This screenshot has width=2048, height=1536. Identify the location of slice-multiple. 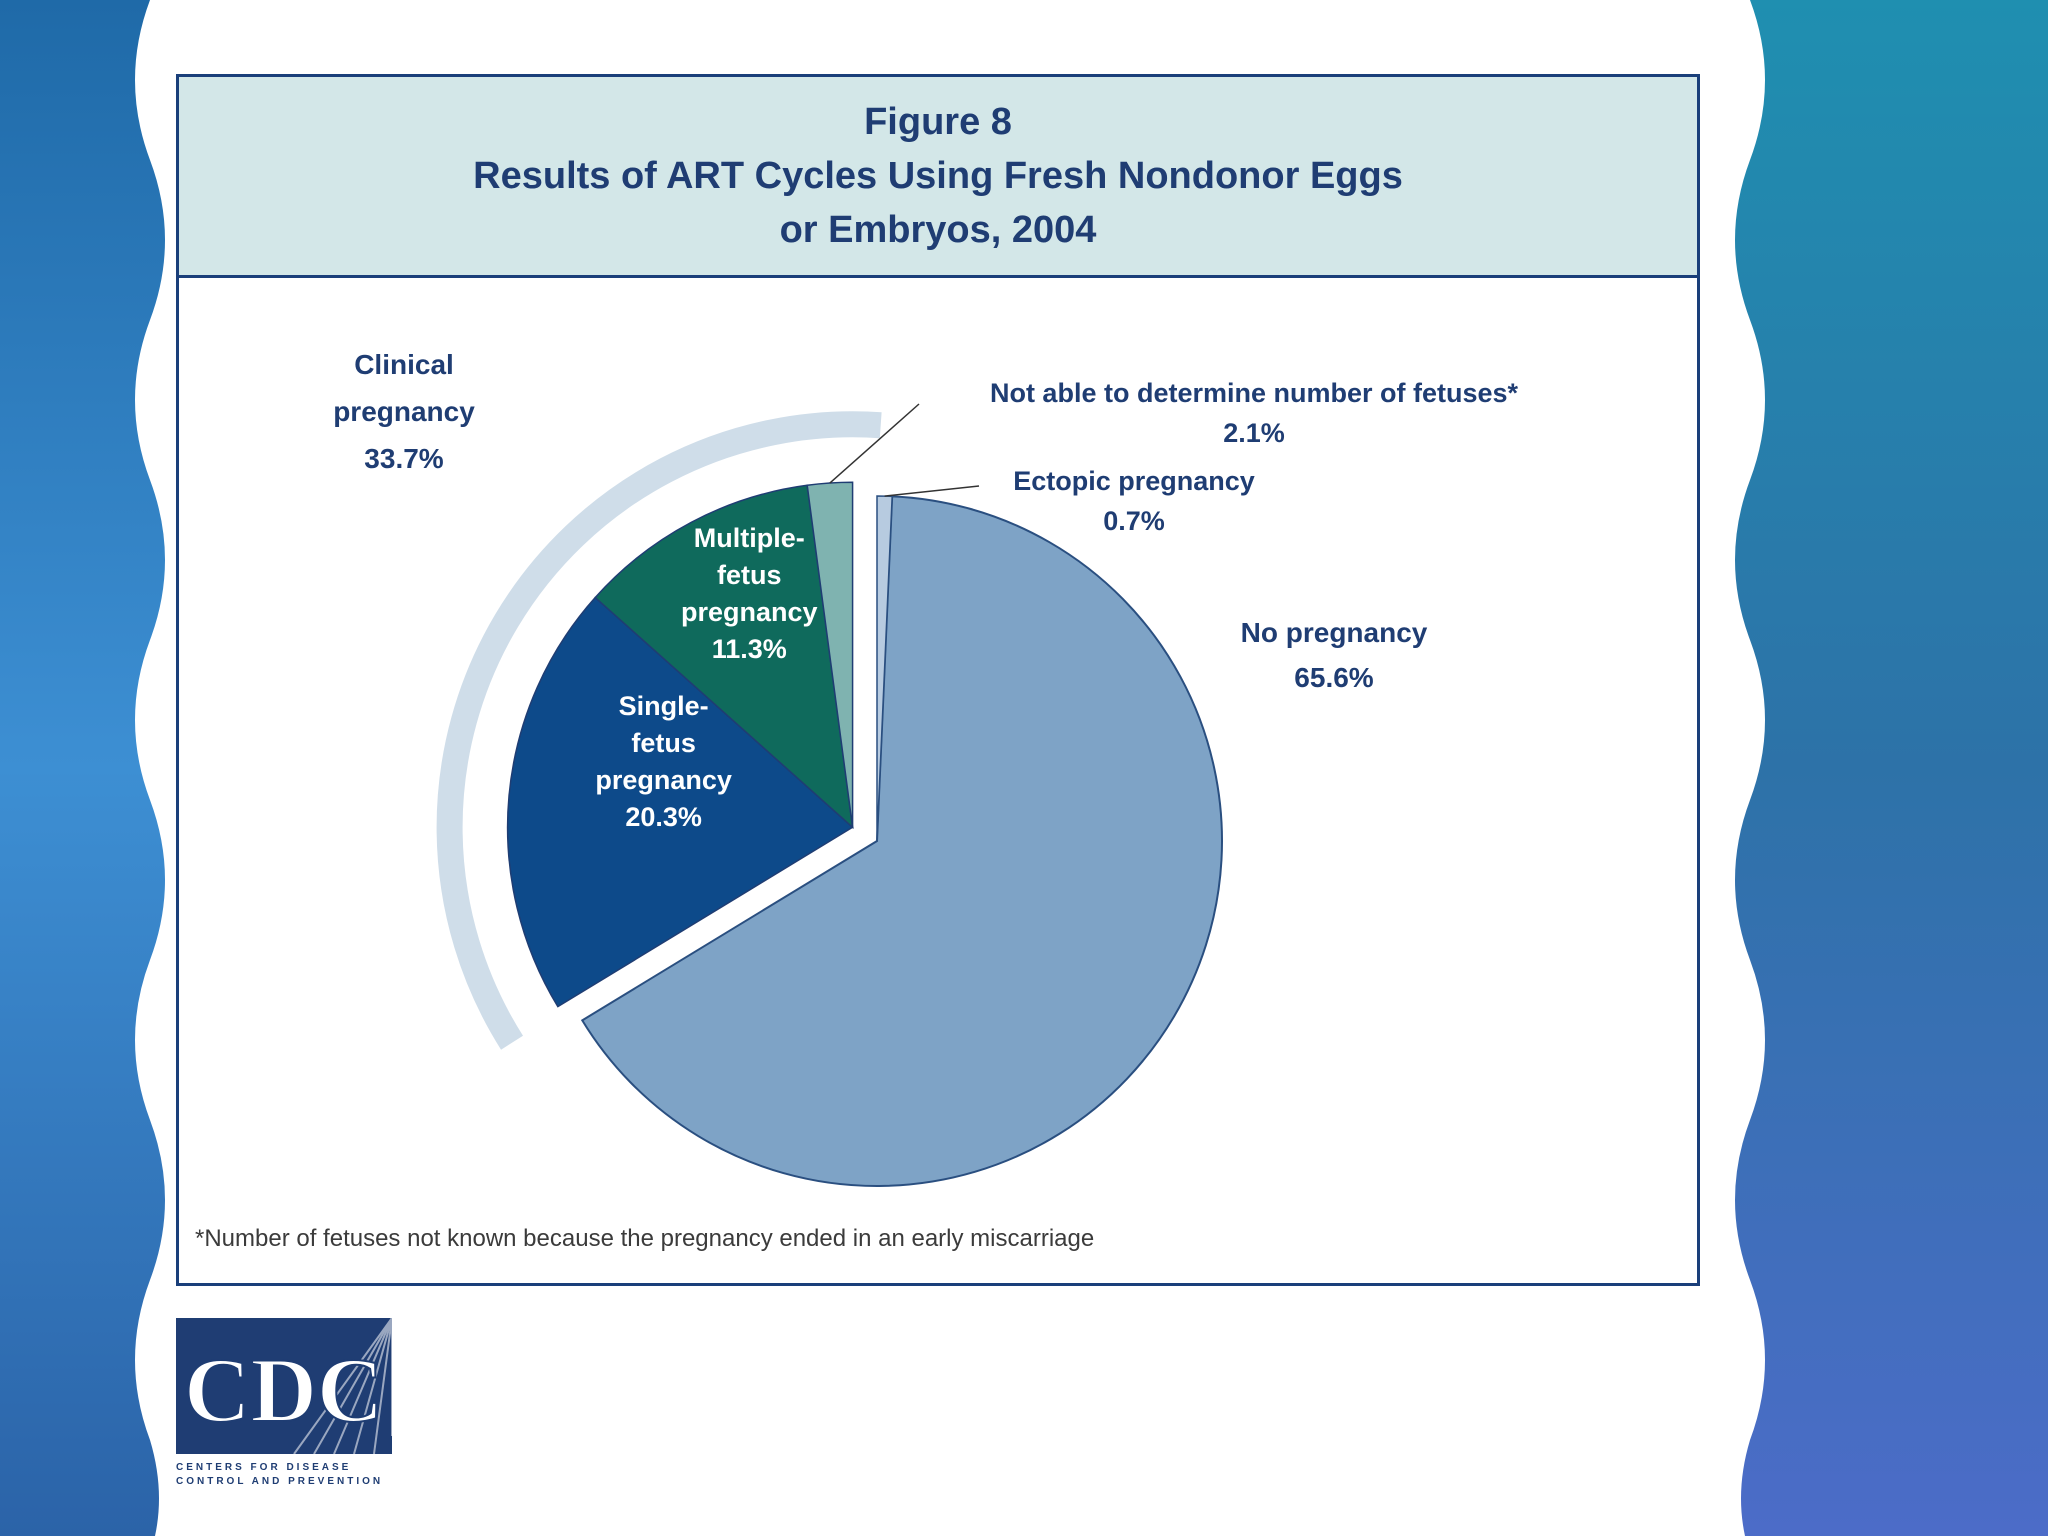
(724, 657).